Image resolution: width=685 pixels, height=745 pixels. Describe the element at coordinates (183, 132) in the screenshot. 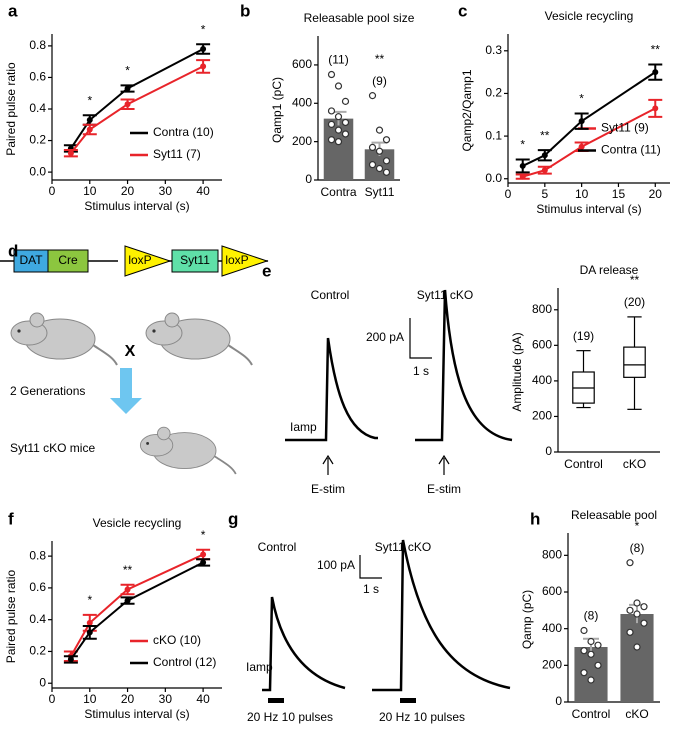

I see `legend-label: Contra (10)` at that location.